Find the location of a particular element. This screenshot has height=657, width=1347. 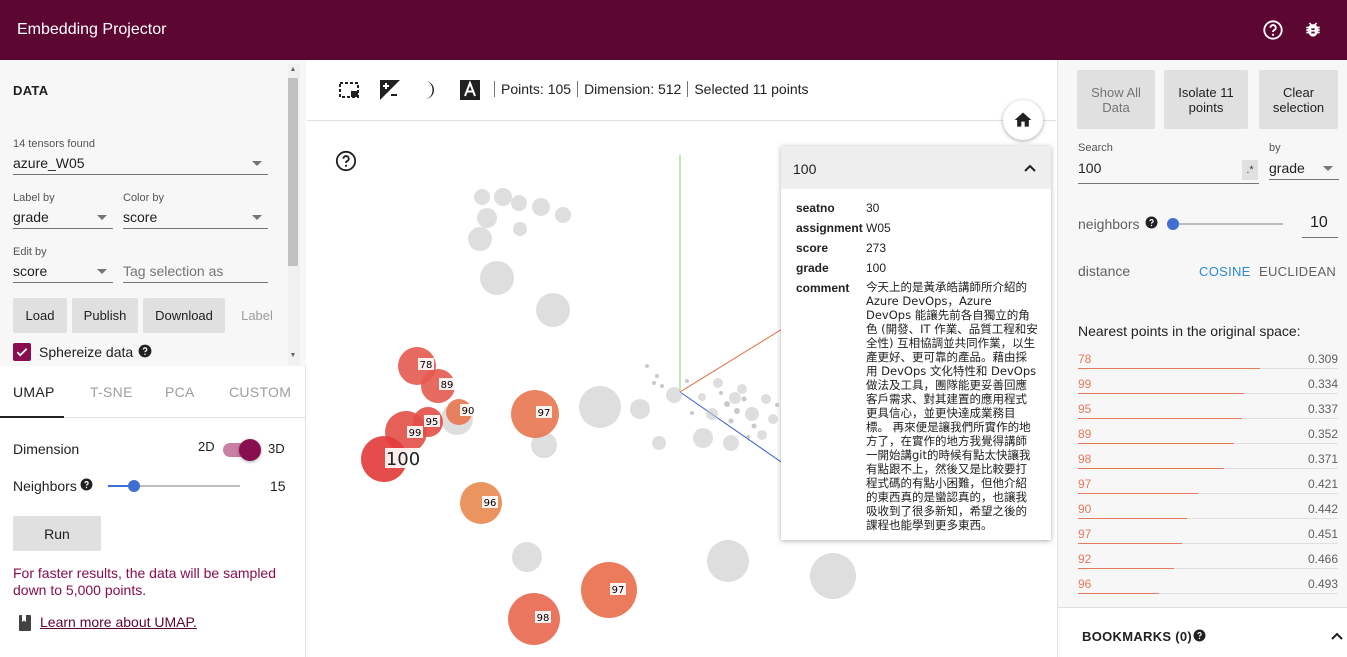

nearest-point-row: 98 0.371 is located at coordinates (1208, 460).